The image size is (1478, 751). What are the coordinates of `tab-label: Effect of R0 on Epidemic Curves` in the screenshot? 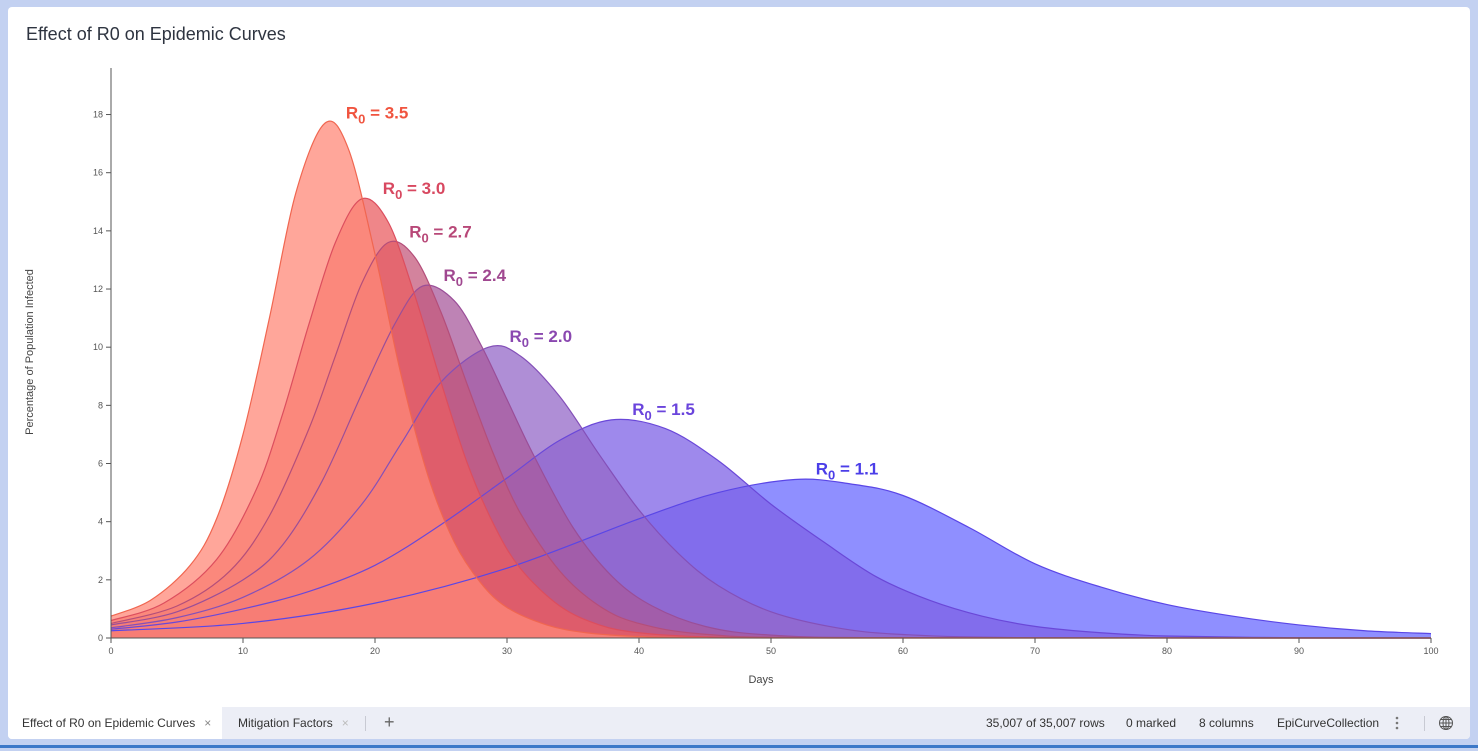 It's located at (109, 723).